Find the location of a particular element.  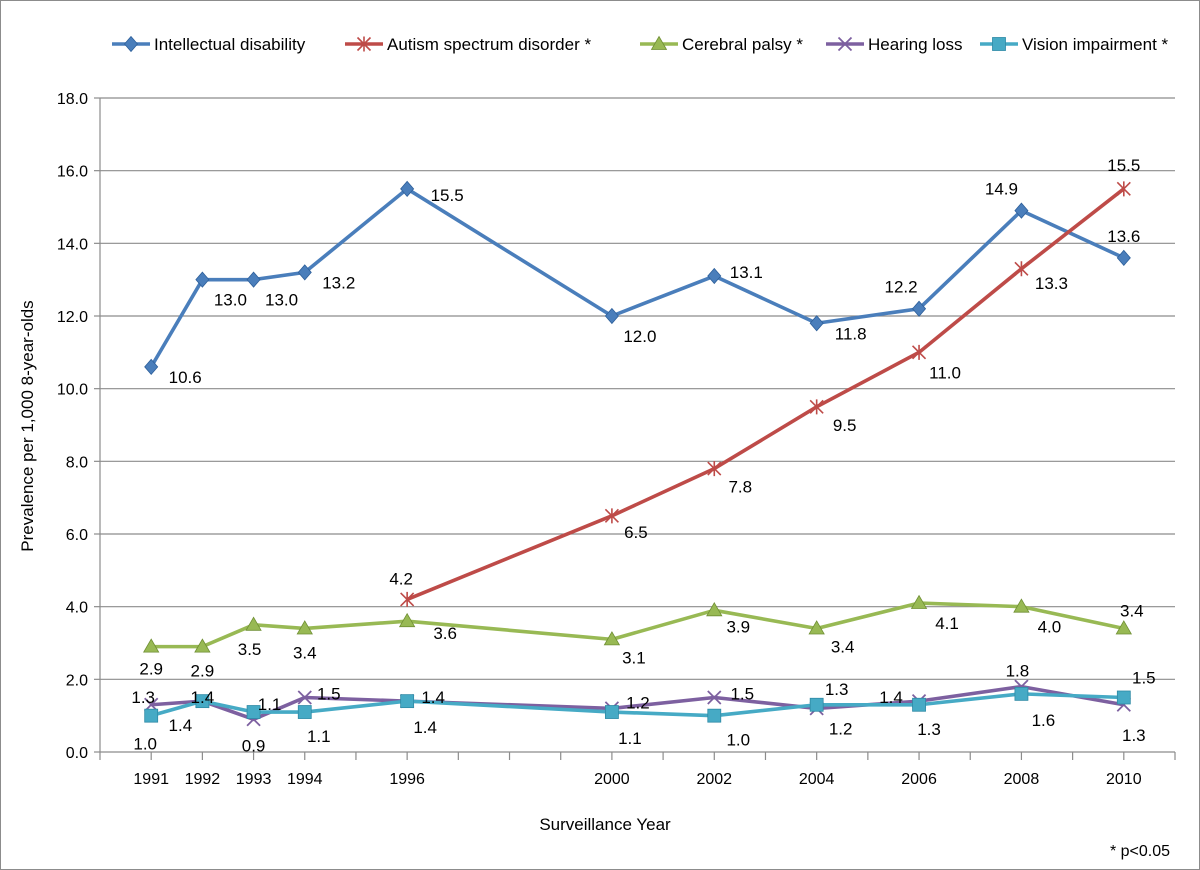

legend-item: Autism spectrum disorder * is located at coordinates (468, 44).